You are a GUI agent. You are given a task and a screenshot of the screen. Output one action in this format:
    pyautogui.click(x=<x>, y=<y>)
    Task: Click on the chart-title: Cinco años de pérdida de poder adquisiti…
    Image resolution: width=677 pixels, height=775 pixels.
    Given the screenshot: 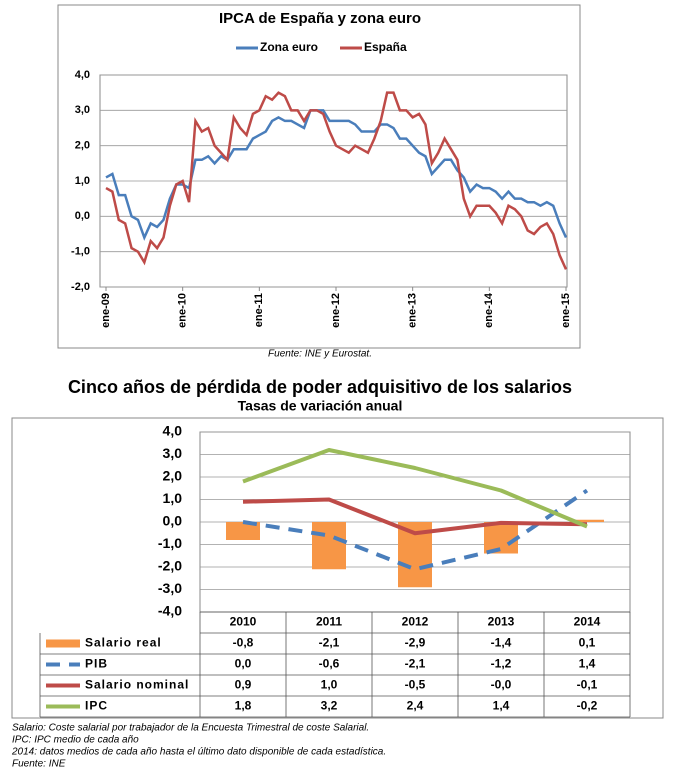 What is the action you would take?
    pyautogui.click(x=320, y=387)
    